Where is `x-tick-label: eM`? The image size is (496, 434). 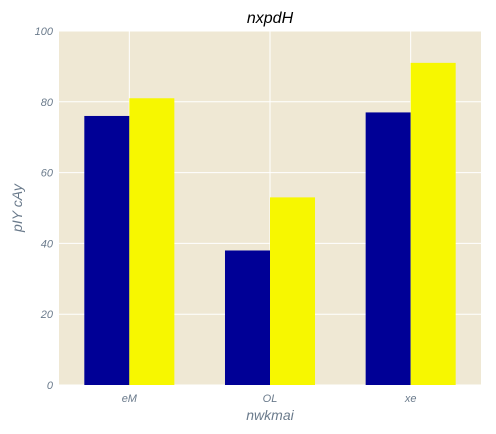 x-tick-label: eM is located at coordinates (130, 399).